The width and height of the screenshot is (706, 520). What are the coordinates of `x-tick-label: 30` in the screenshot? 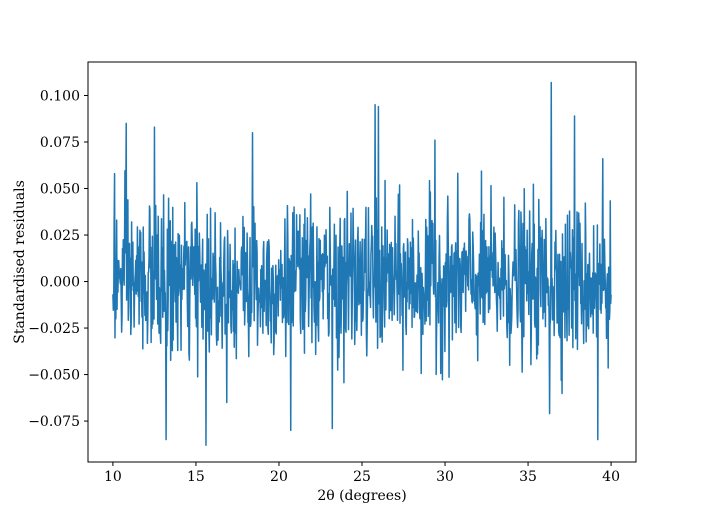 It's located at (445, 477).